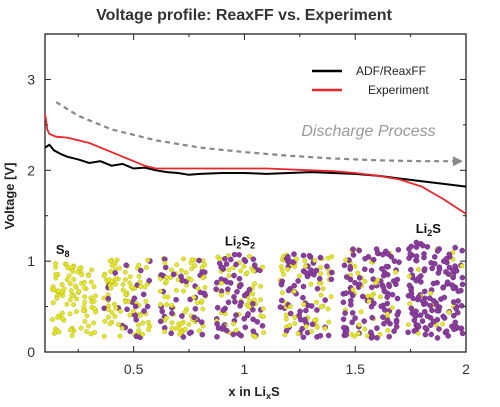 The image size is (500, 407). Describe the element at coordinates (63, 250) in the screenshot. I see `structure-label: S8` at that location.